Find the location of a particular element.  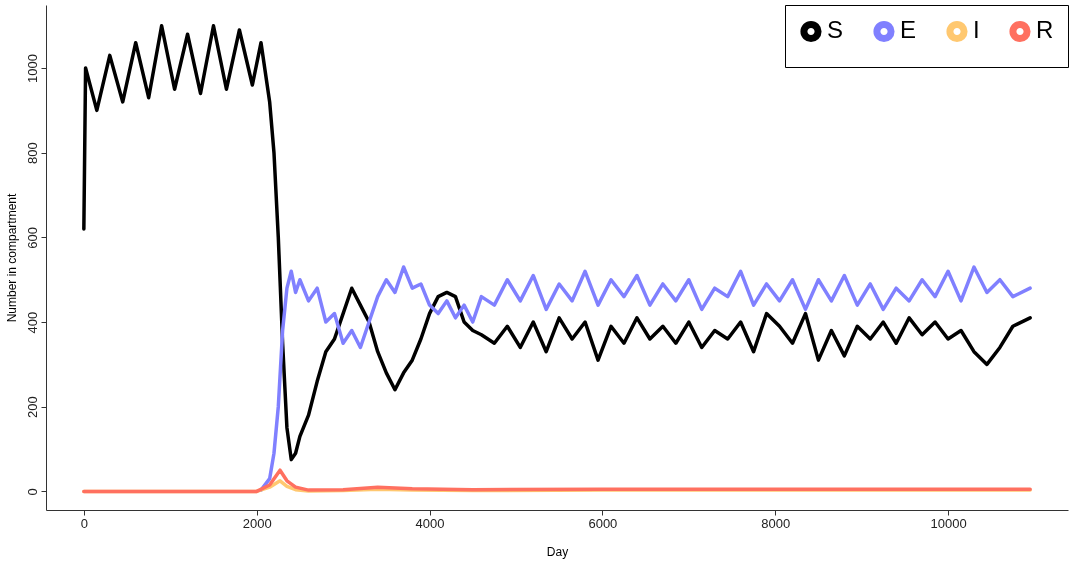

y-tick-label: 400 is located at coordinates (32, 322).